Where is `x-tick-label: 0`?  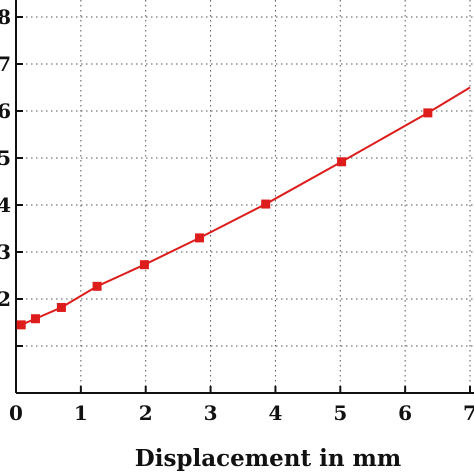
x-tick-label: 0 is located at coordinates (16, 413).